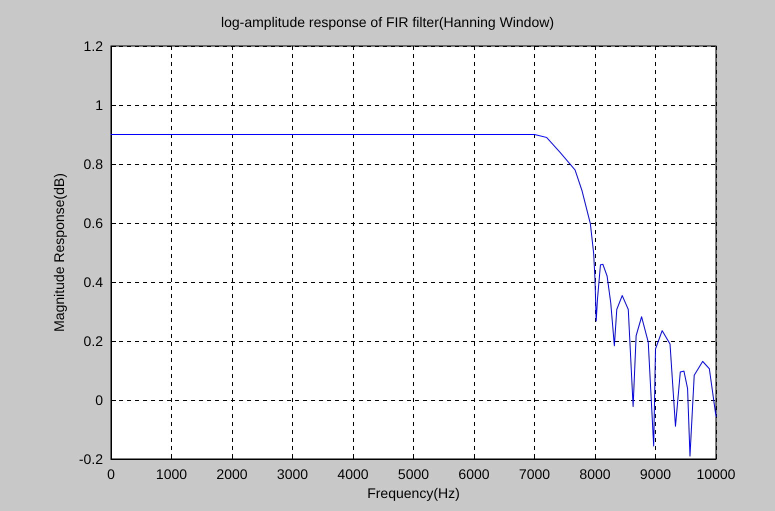  What do you see at coordinates (232, 474) in the screenshot?
I see `x-tick-label: 2000` at bounding box center [232, 474].